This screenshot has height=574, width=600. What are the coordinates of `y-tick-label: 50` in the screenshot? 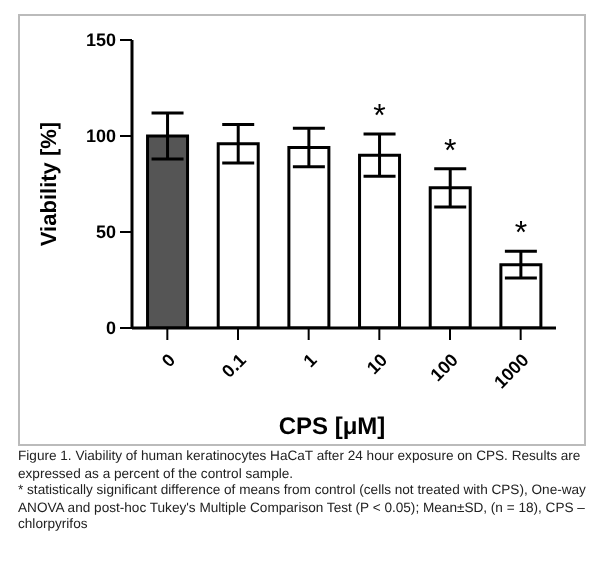 It's located at (105, 232).